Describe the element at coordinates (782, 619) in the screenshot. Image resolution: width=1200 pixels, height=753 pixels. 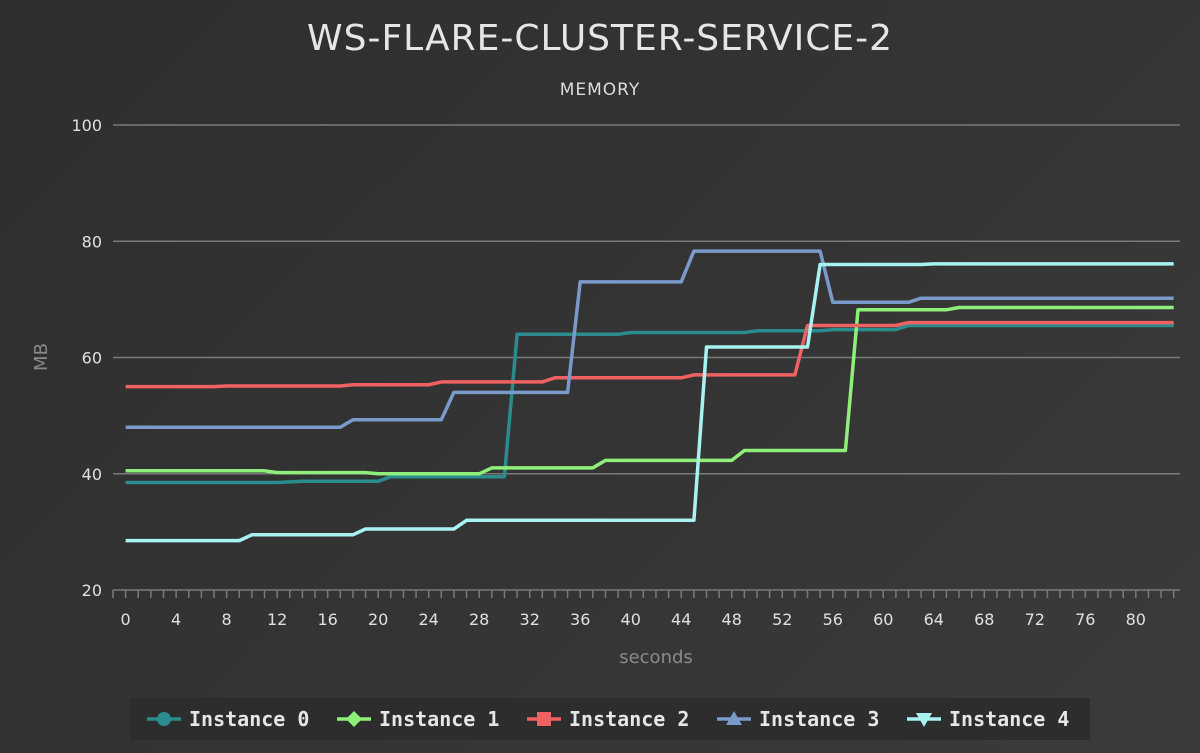
I see `x-tick-label: 52` at that location.